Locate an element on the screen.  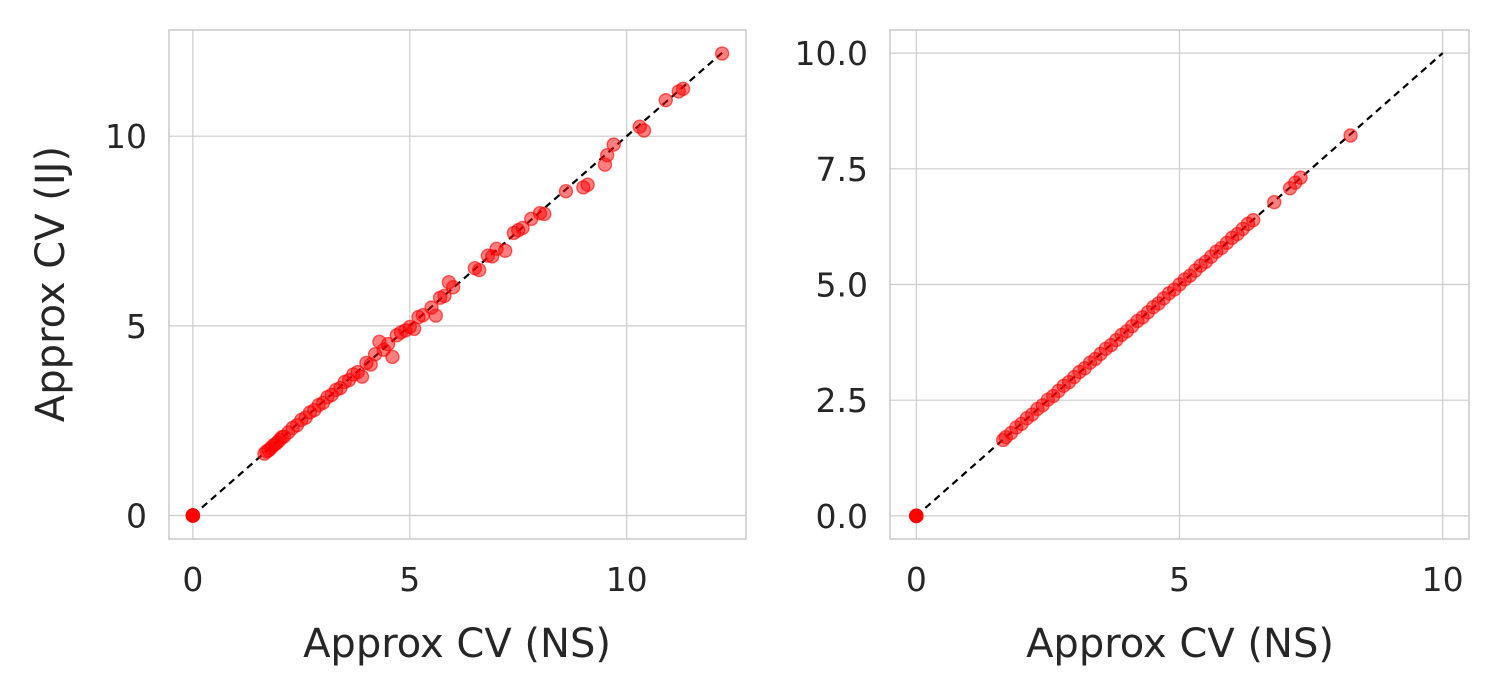
right-y-tick-label: 7.5 is located at coordinates (842, 169).